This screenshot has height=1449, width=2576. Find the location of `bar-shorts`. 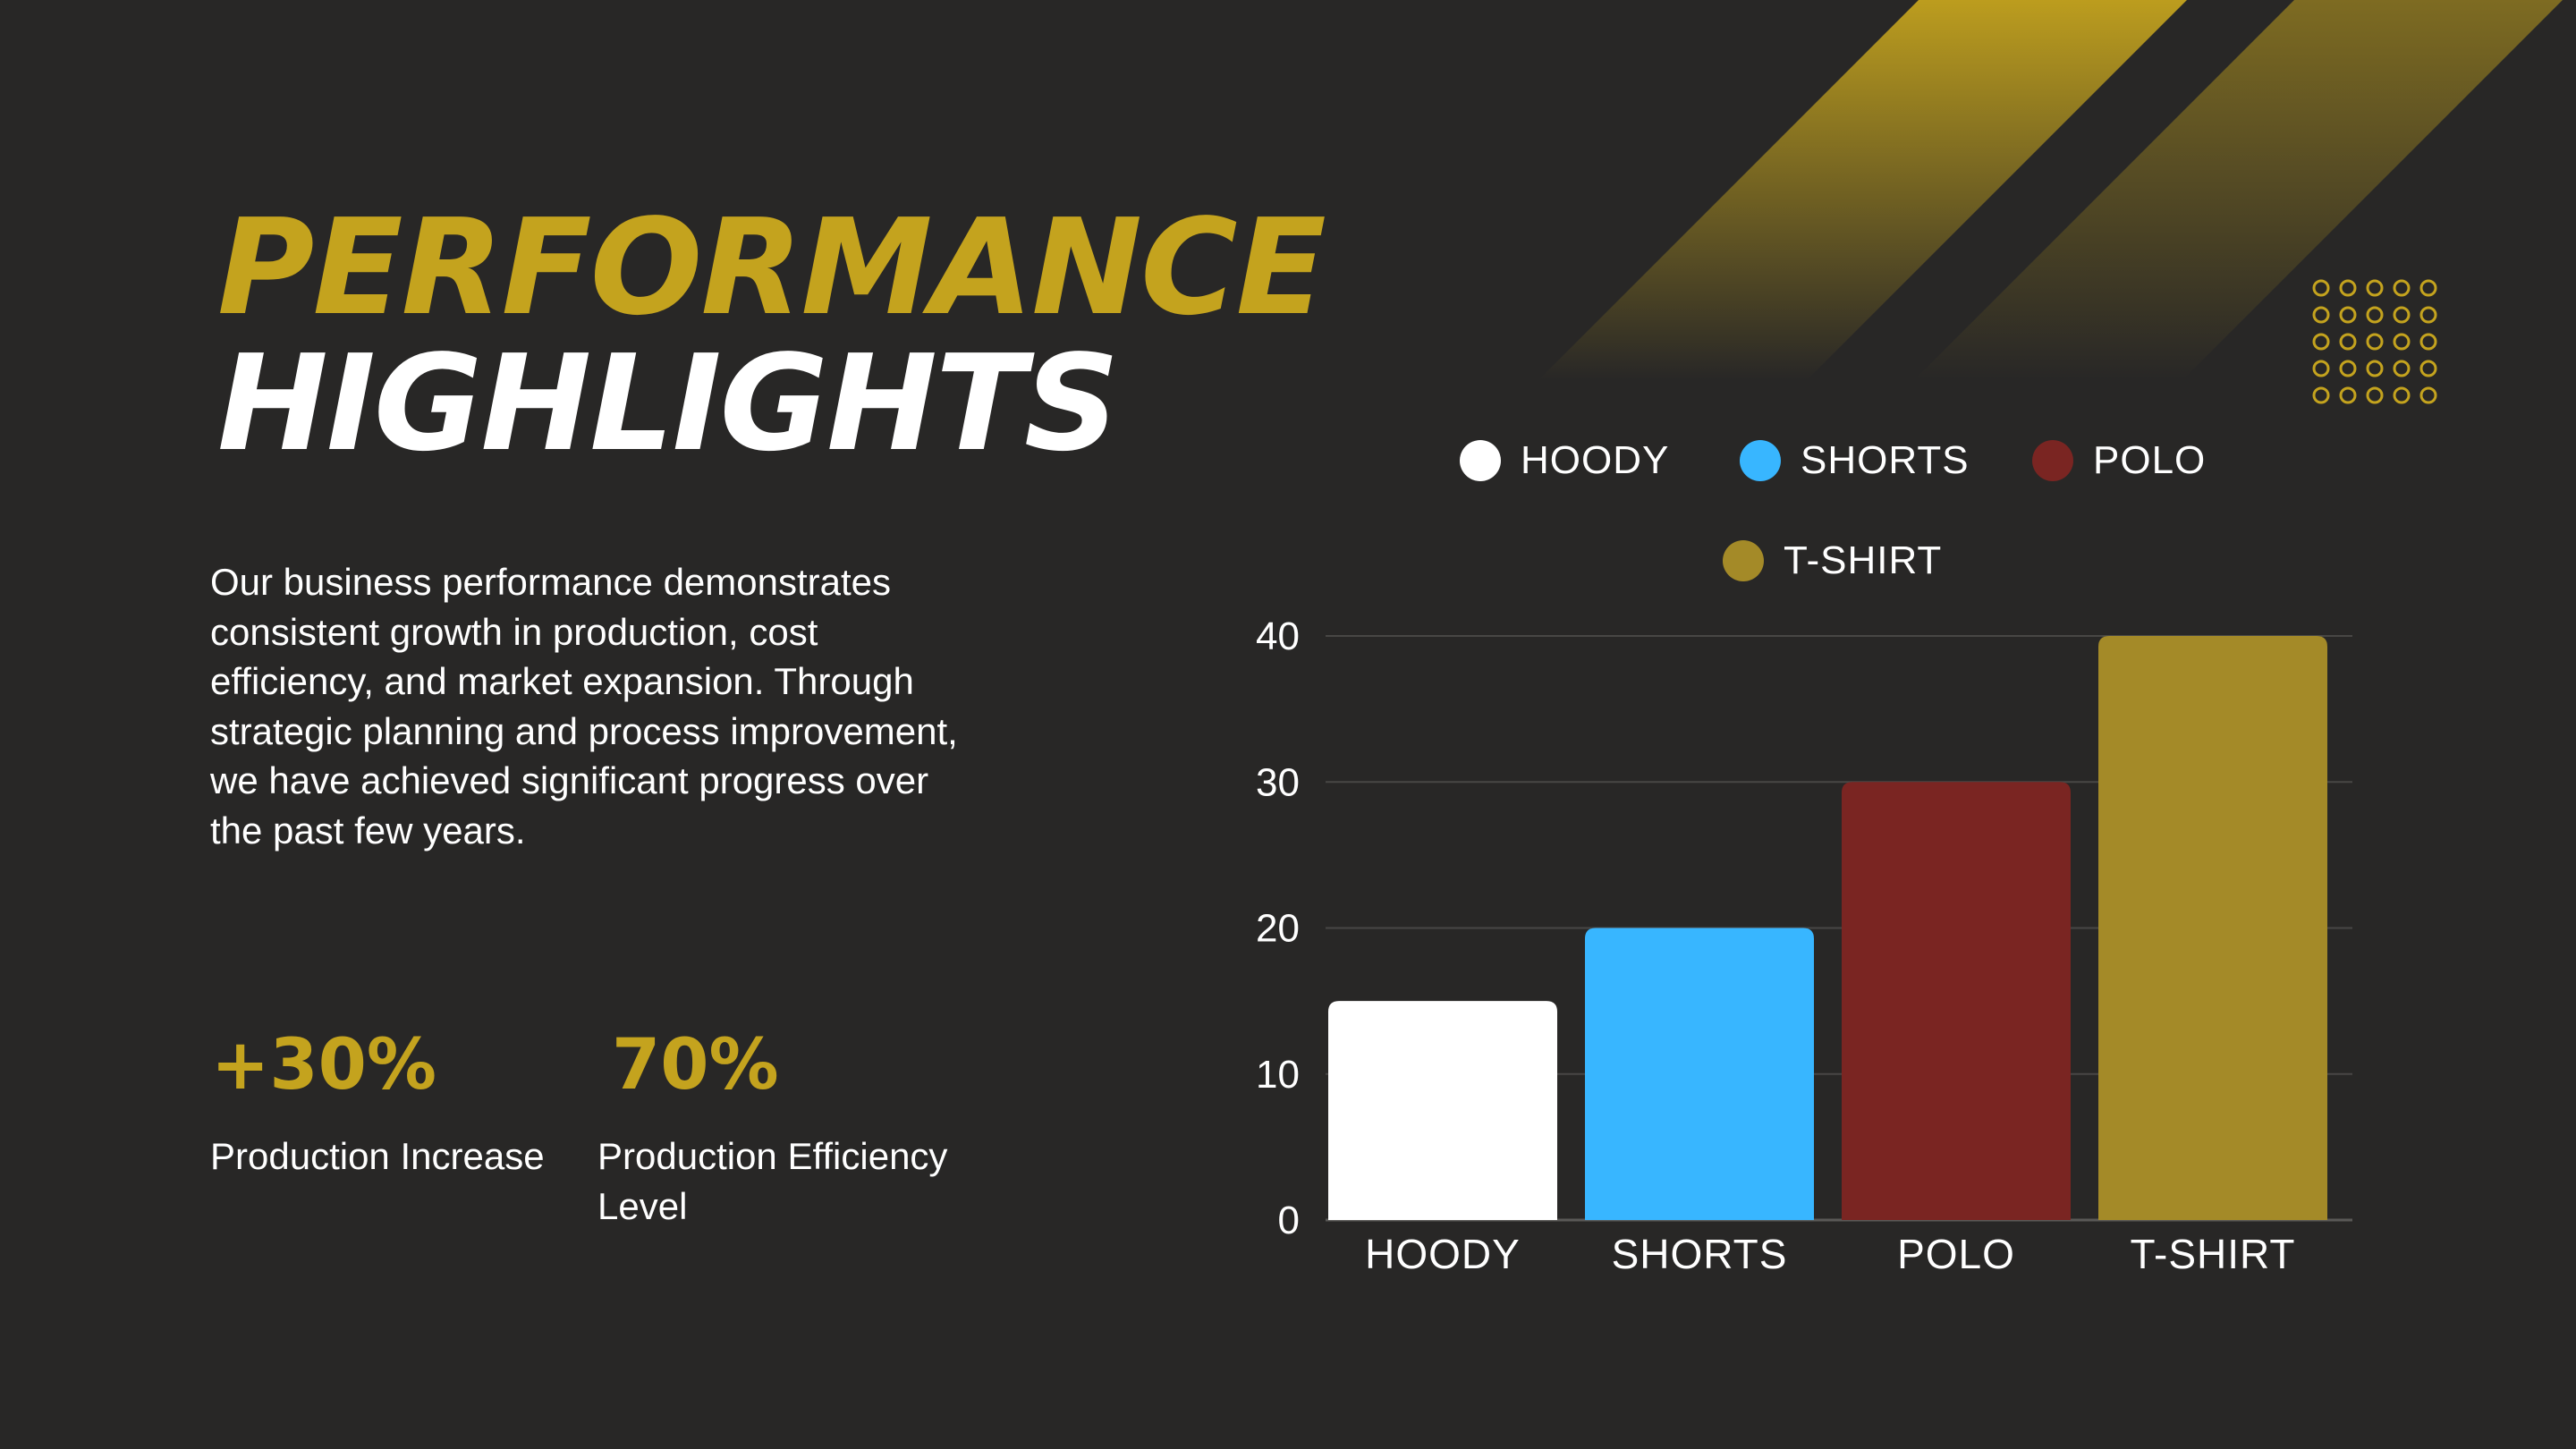

bar-shorts is located at coordinates (1699, 1074).